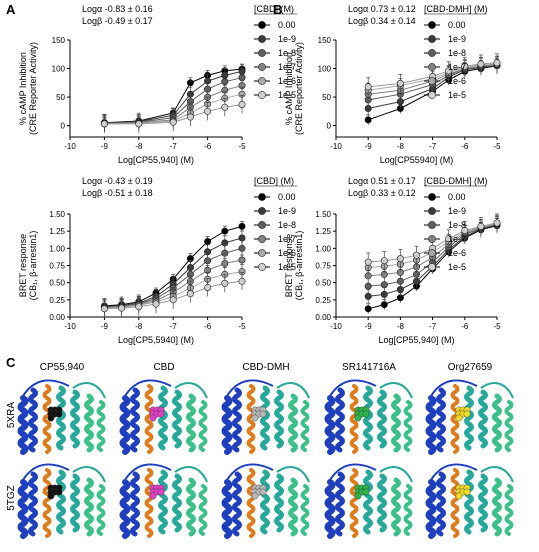 Image resolution: width=539 pixels, height=552 pixels. Describe the element at coordinates (156, 160) in the screenshot. I see `x-axis-label: Log[CP55,940] (M)` at that location.